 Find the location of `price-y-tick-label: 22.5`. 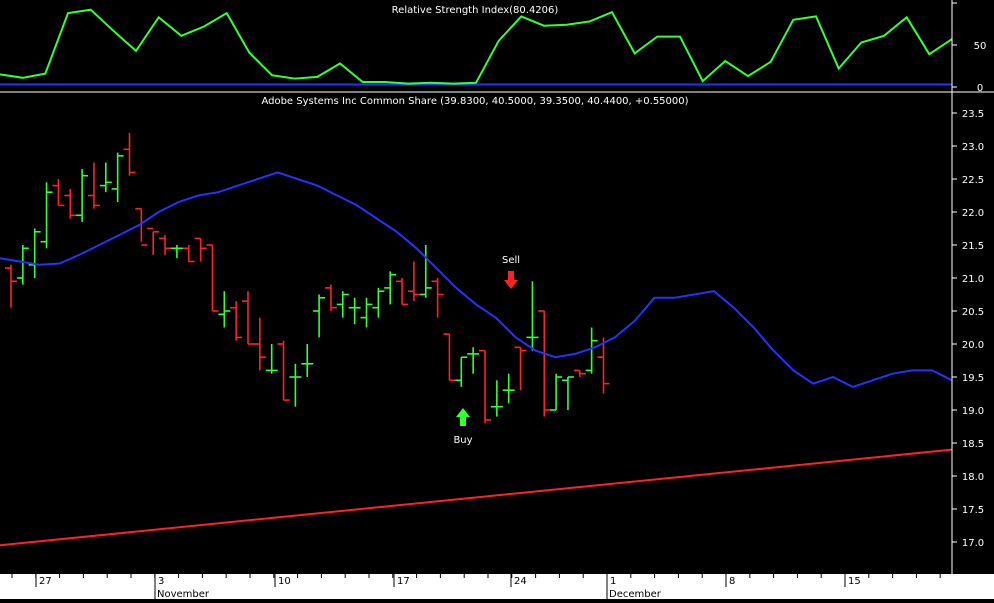

price-y-tick-label: 22.5 is located at coordinates (973, 180).